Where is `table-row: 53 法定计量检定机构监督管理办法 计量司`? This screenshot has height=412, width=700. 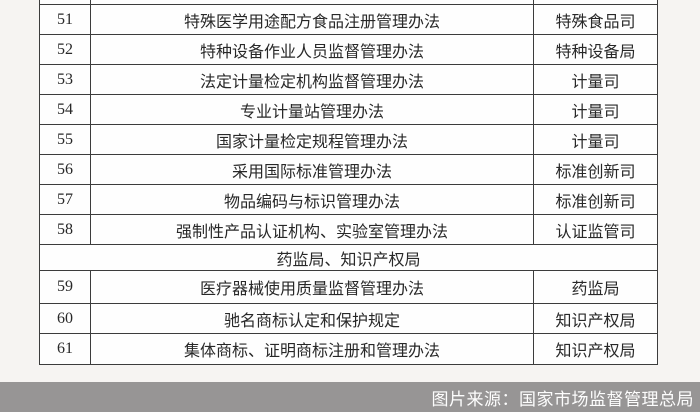 table-row: 53 法定计量检定机构监督管理办法 计量司 is located at coordinates (348, 79).